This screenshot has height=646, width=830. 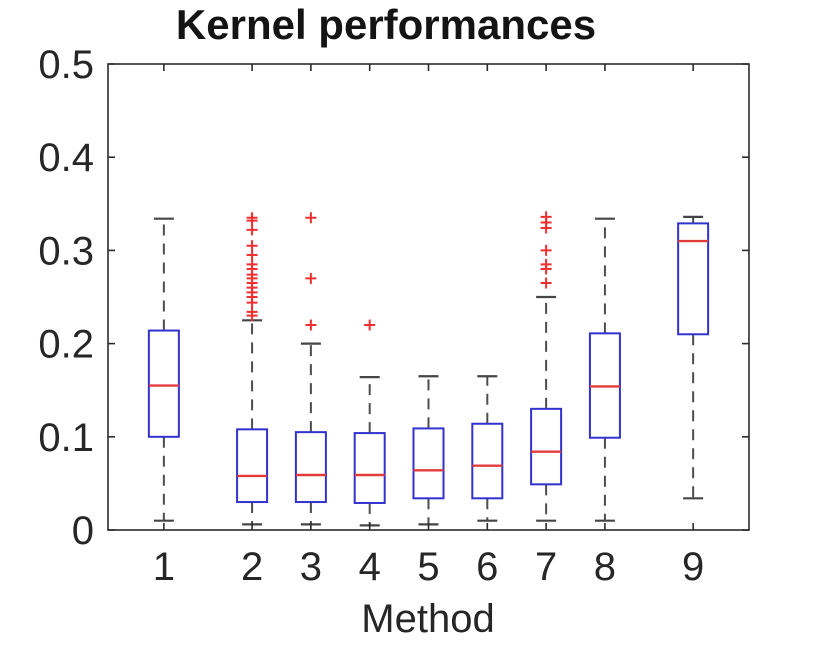 I want to click on x-tick-label: 8, so click(x=605, y=567).